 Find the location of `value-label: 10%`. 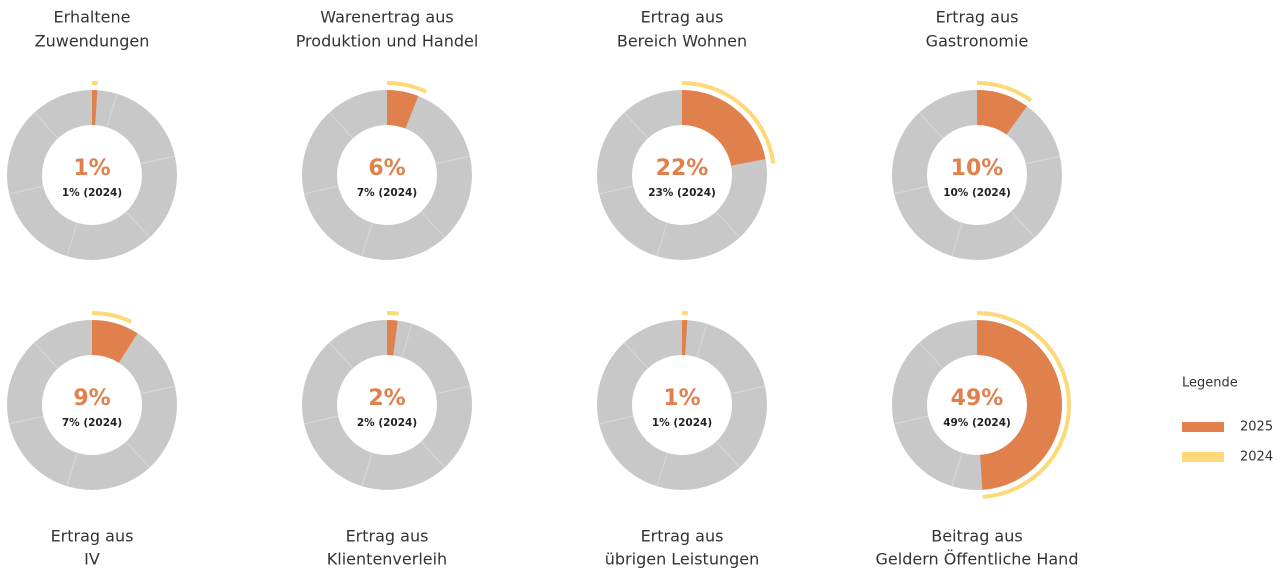

value-label: 10% is located at coordinates (977, 168).